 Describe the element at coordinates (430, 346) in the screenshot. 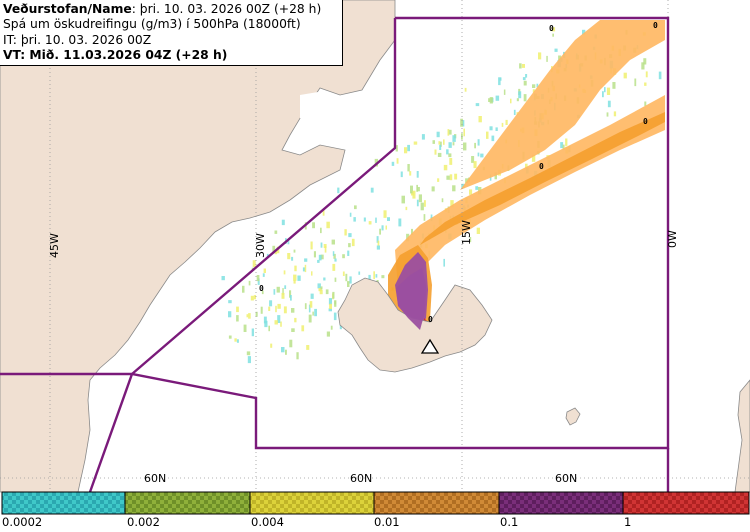

I see `volcano-triangle-icon` at that location.